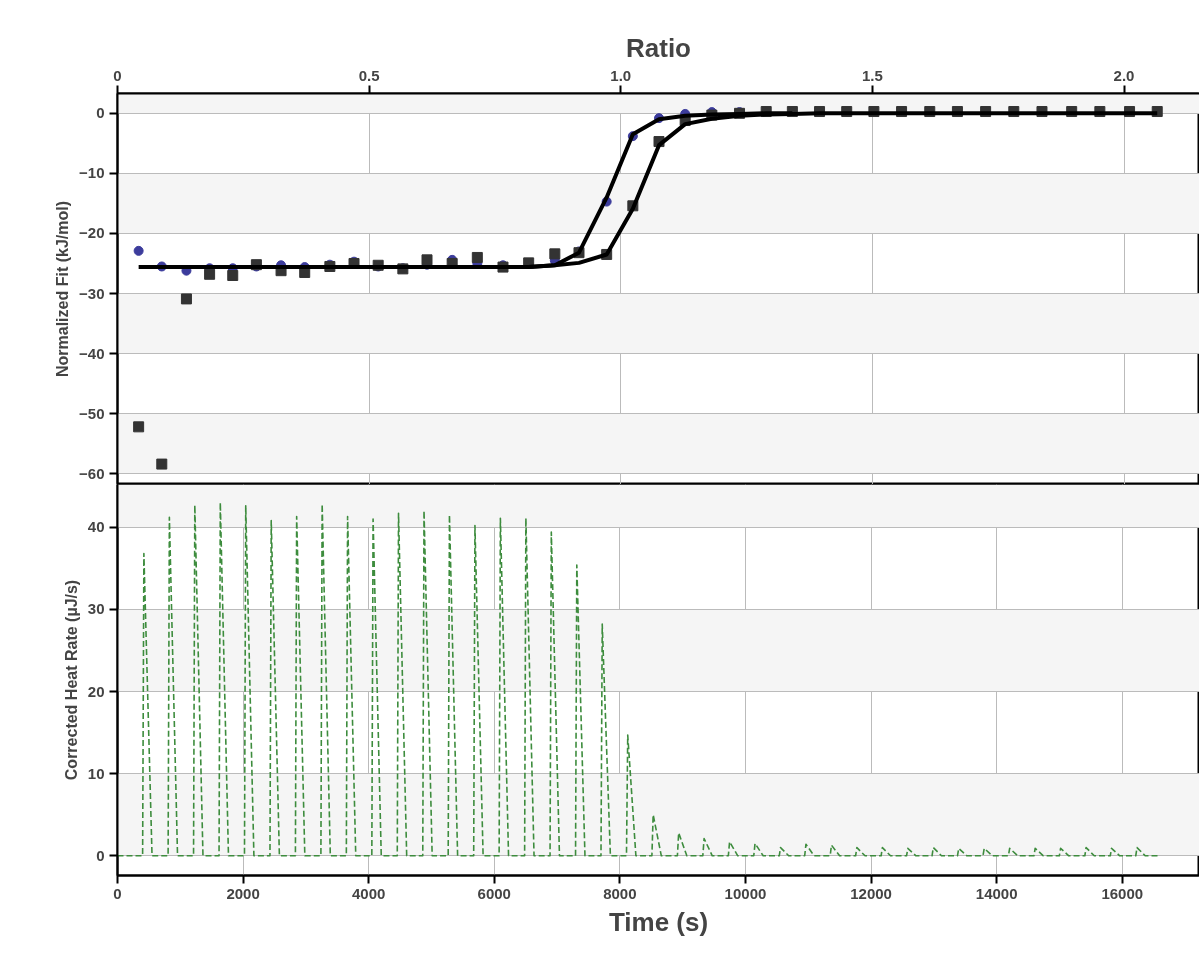 This screenshot has width=1199, height=956. Describe the element at coordinates (96, 609) in the screenshot. I see `y-tick-label: 30` at that location.